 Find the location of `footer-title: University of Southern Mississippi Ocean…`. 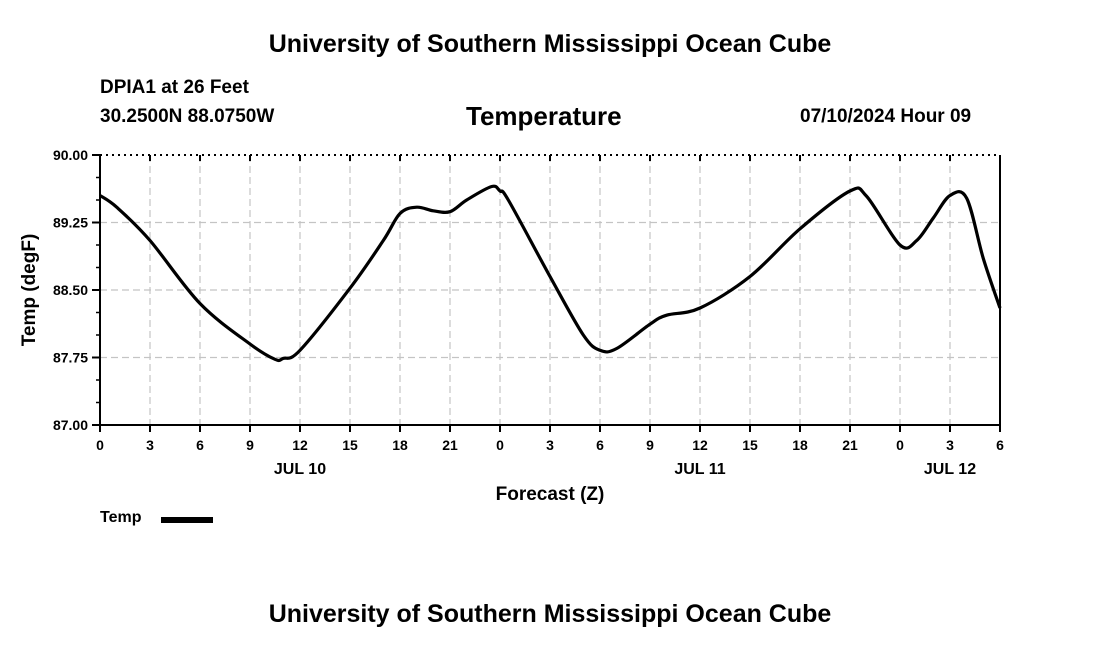

footer-title: University of Southern Mississippi Ocean… is located at coordinates (550, 614).